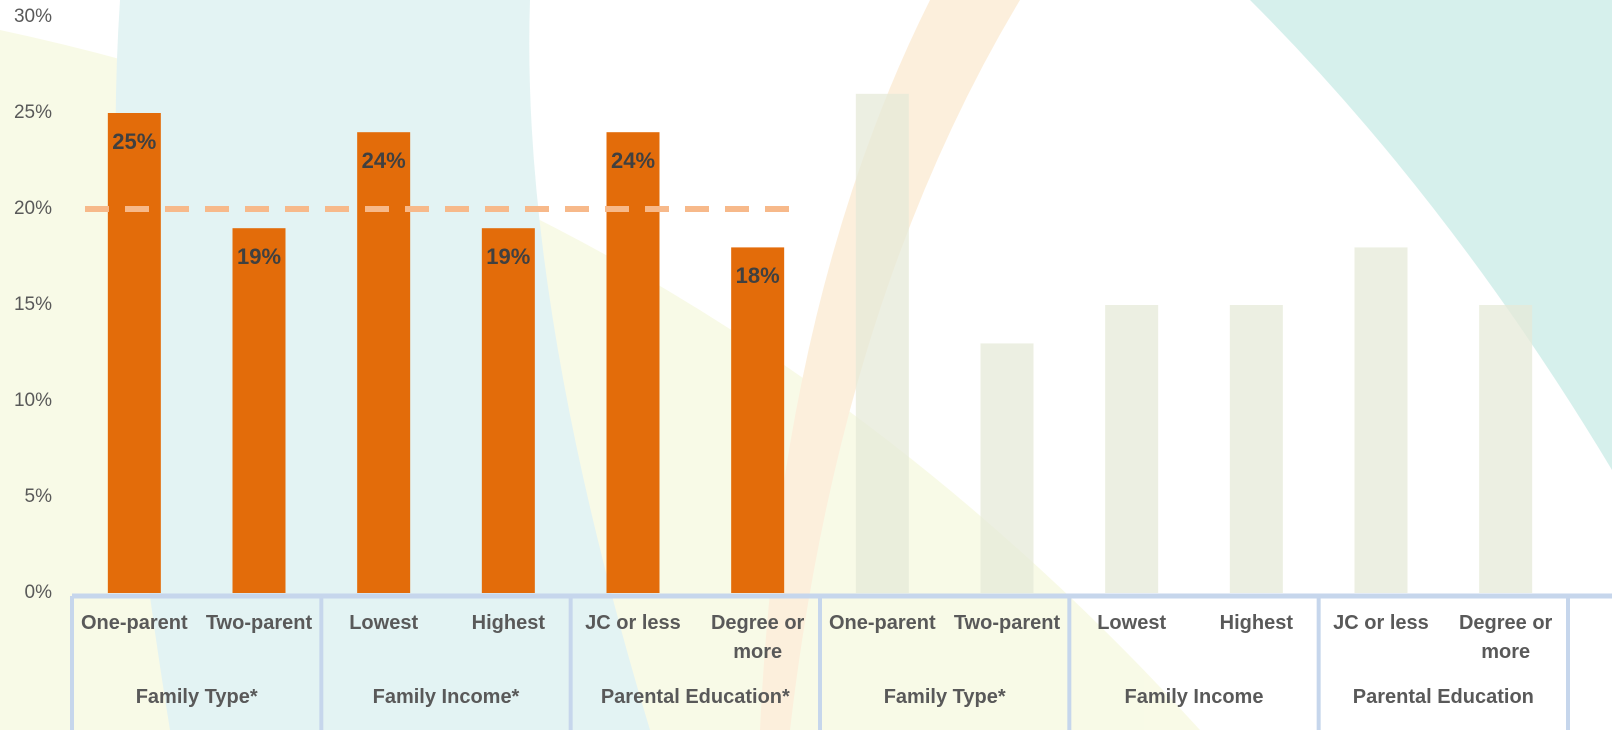 The height and width of the screenshot is (730, 1612). What do you see at coordinates (1443, 697) in the screenshot?
I see `group-label: Parental Education` at bounding box center [1443, 697].